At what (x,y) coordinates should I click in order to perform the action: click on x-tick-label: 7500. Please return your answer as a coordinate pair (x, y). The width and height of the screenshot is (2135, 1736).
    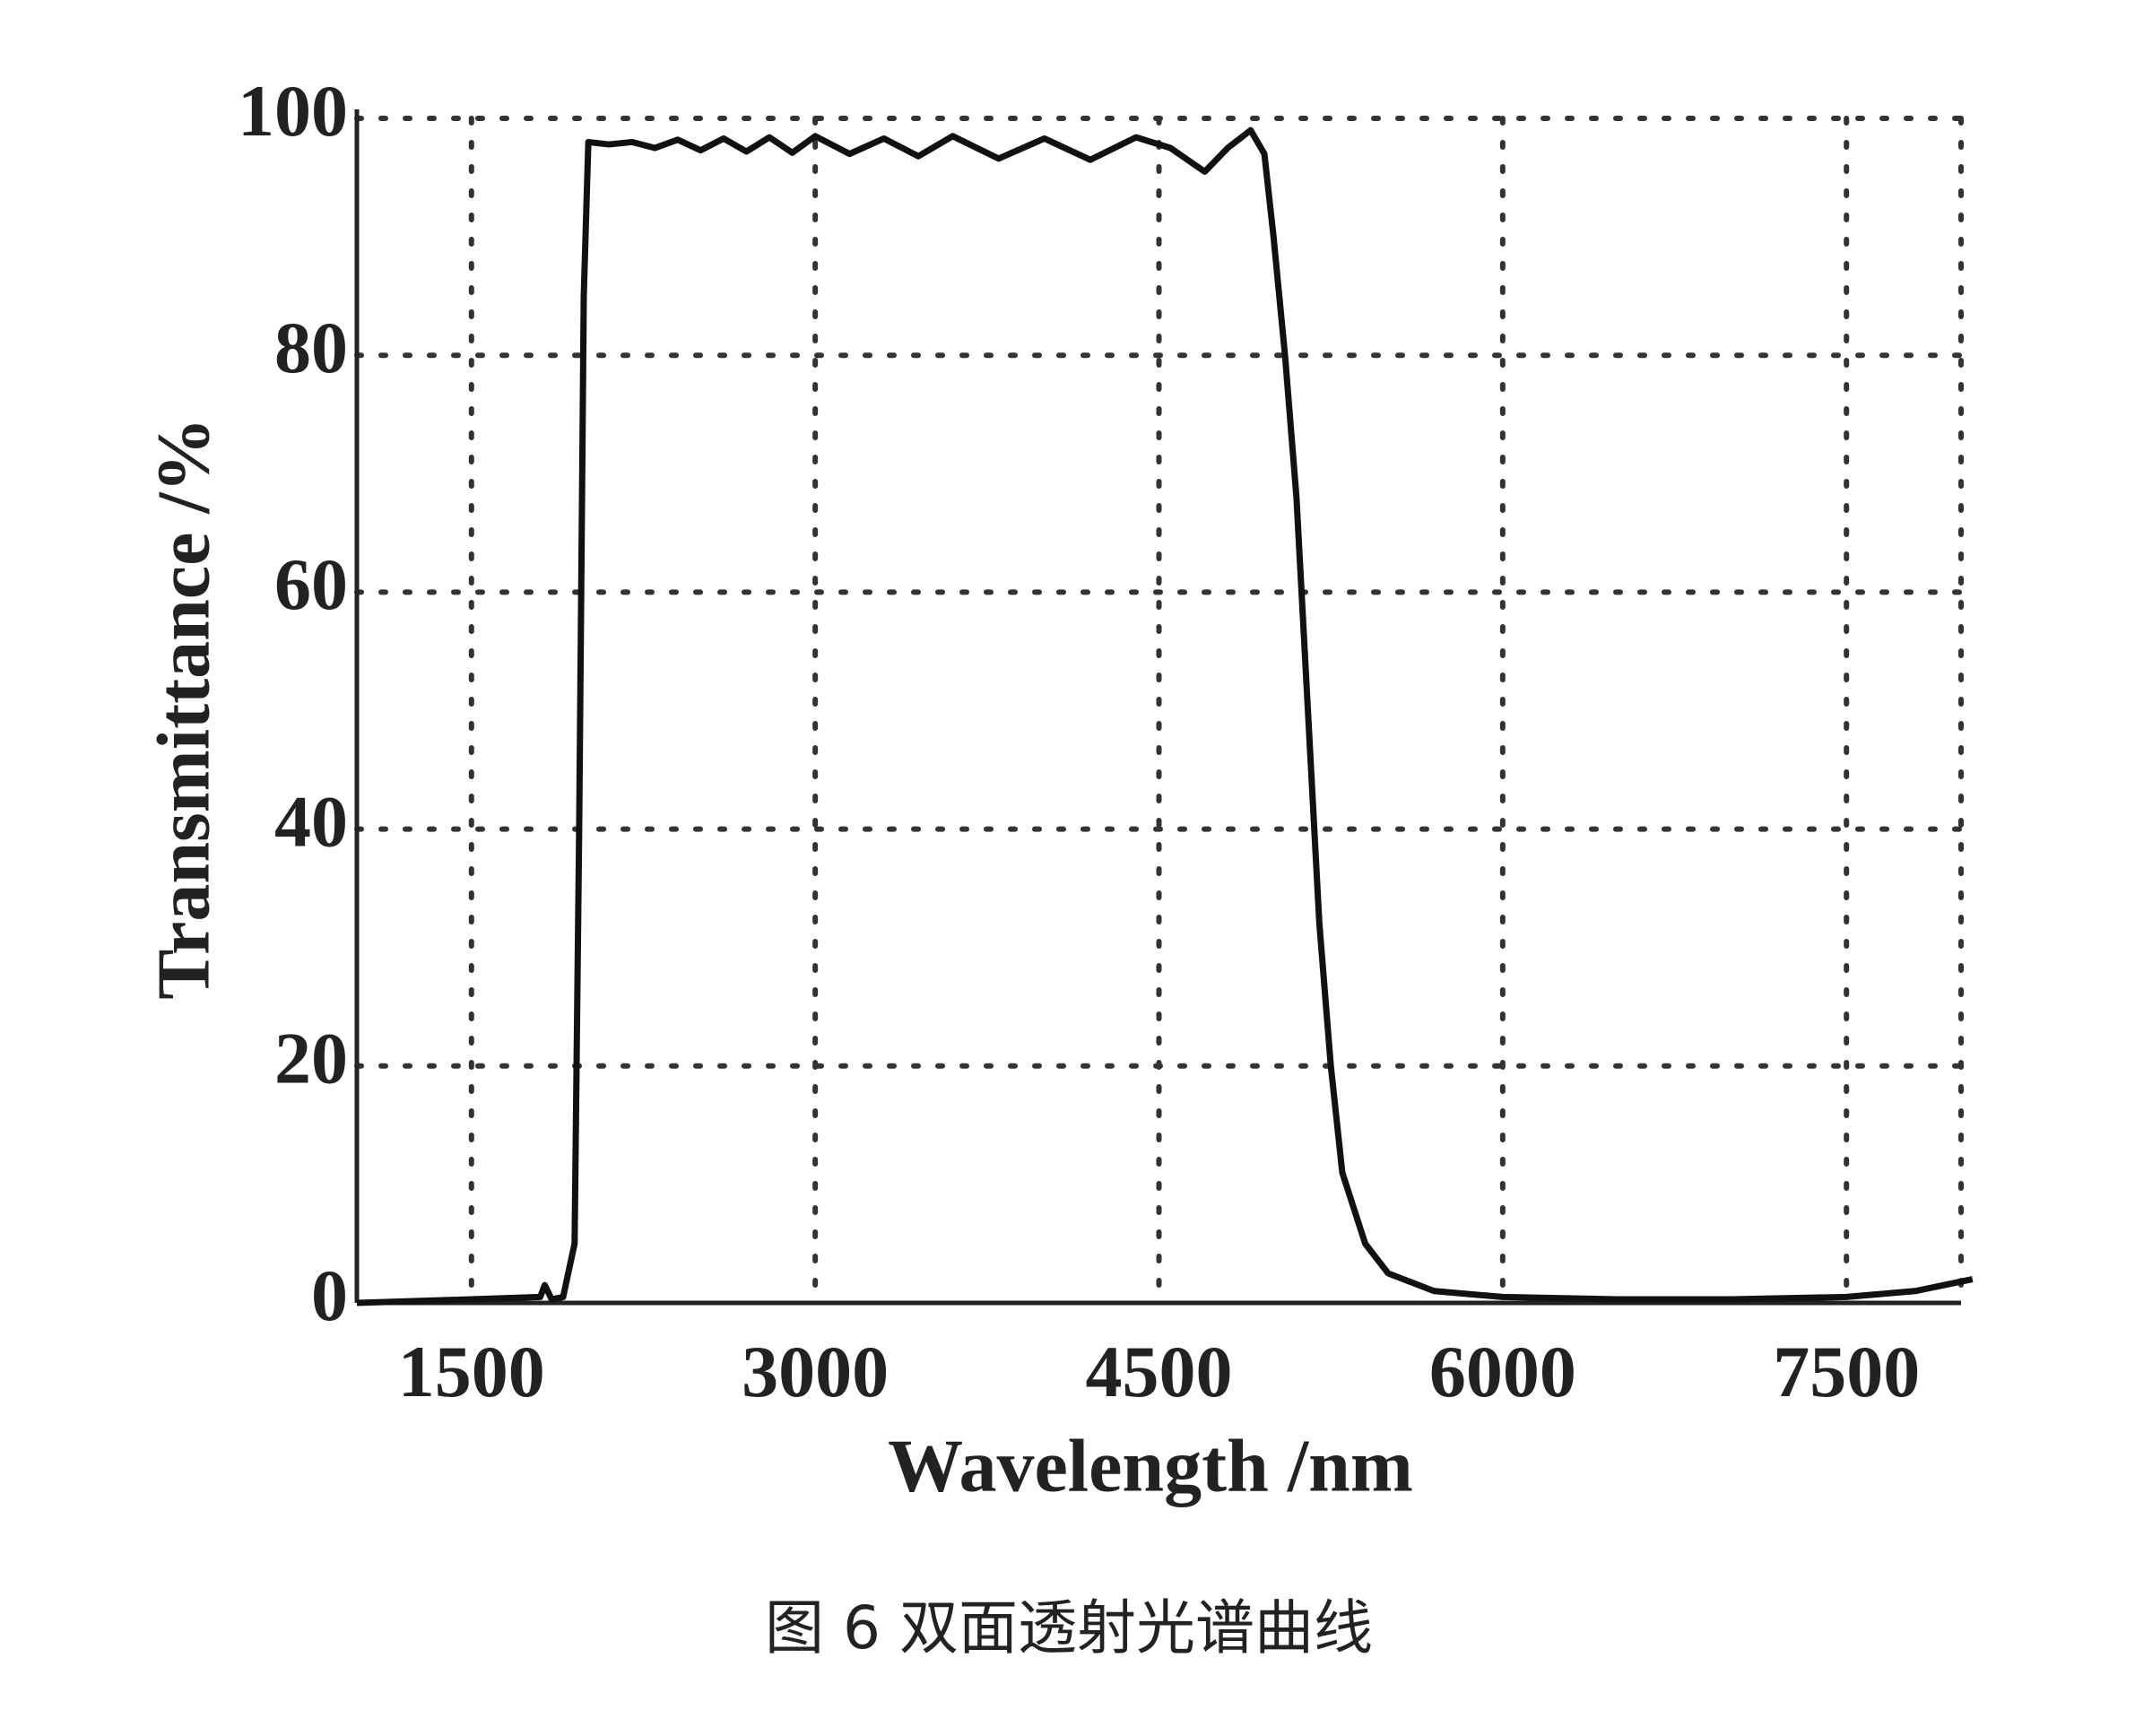
    Looking at the image, I should click on (1847, 1372).